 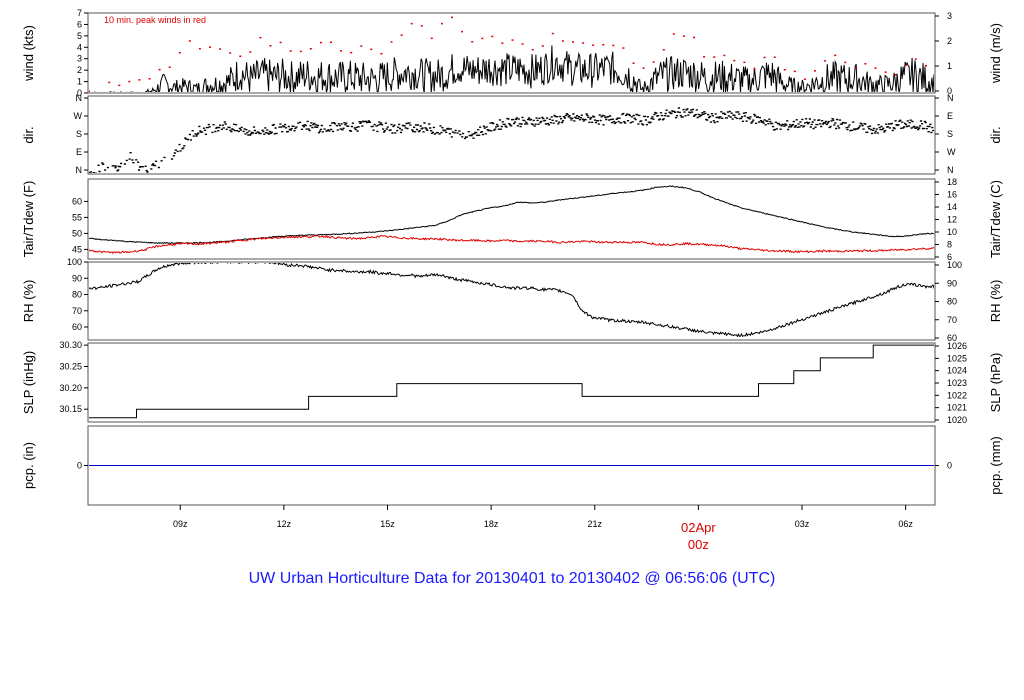 What do you see at coordinates (995, 383) in the screenshot?
I see `y-axis-label-right: SLP (hPa)` at bounding box center [995, 383].